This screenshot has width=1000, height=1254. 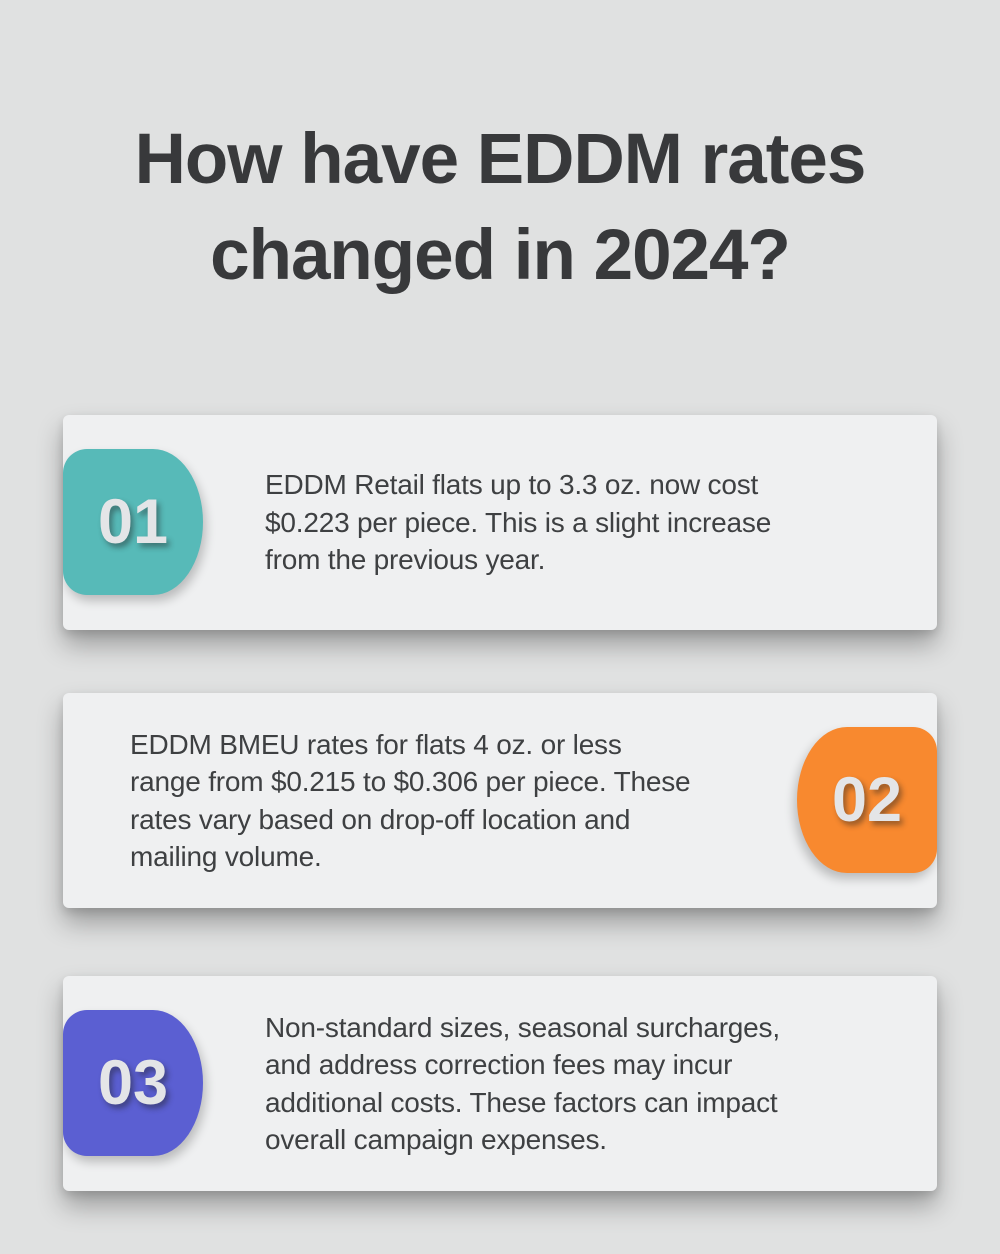 I want to click on number-badge-01: 01, so click(x=133, y=522).